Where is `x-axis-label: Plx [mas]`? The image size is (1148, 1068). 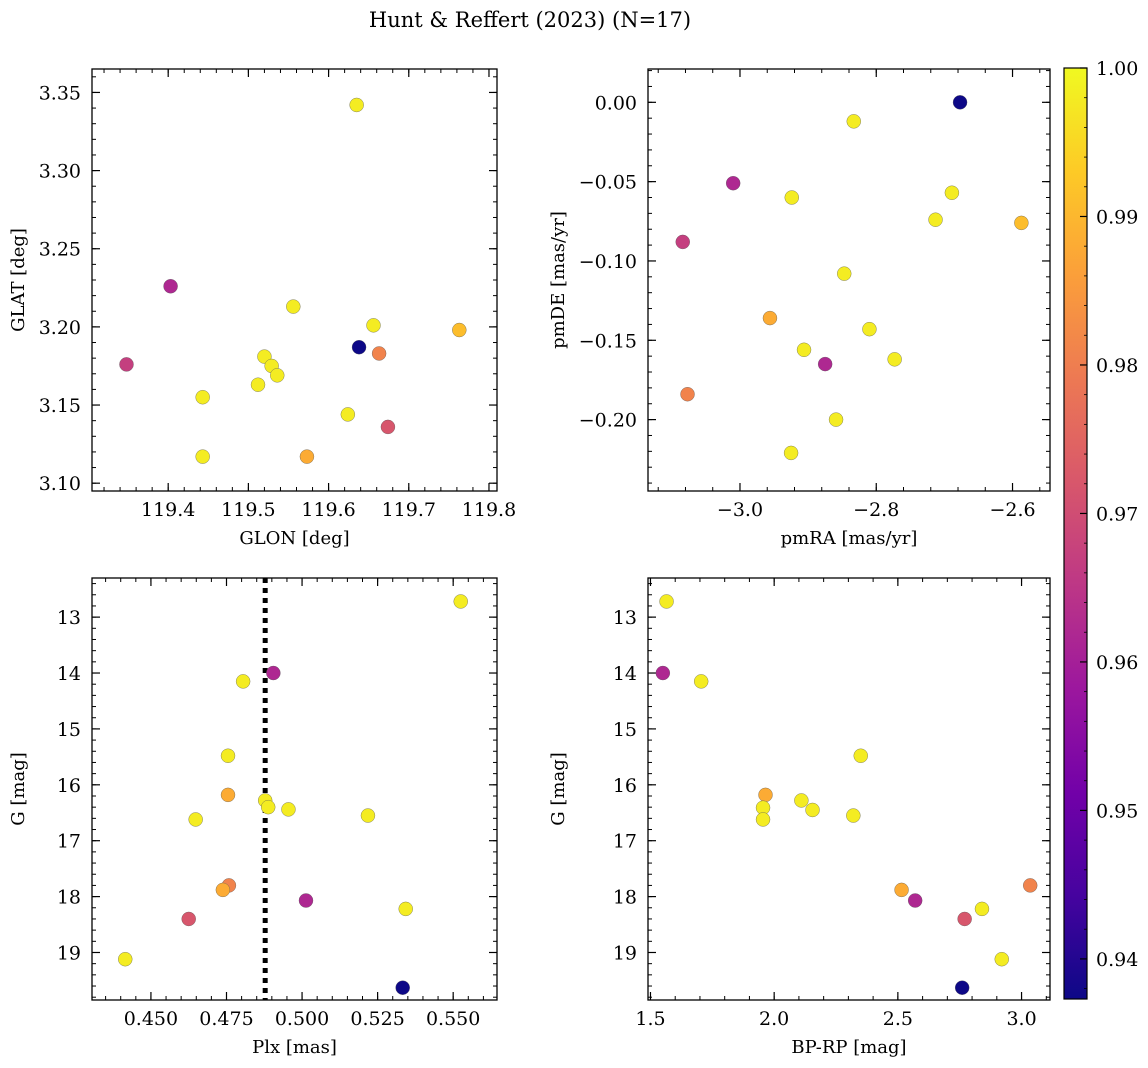
x-axis-label: Plx [mas] is located at coordinates (294, 1047).